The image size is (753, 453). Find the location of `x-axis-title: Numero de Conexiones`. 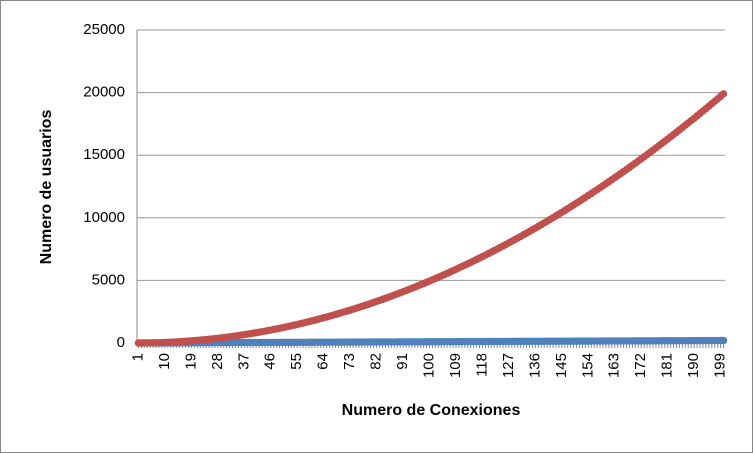

x-axis-title: Numero de Conexiones is located at coordinates (431, 410).